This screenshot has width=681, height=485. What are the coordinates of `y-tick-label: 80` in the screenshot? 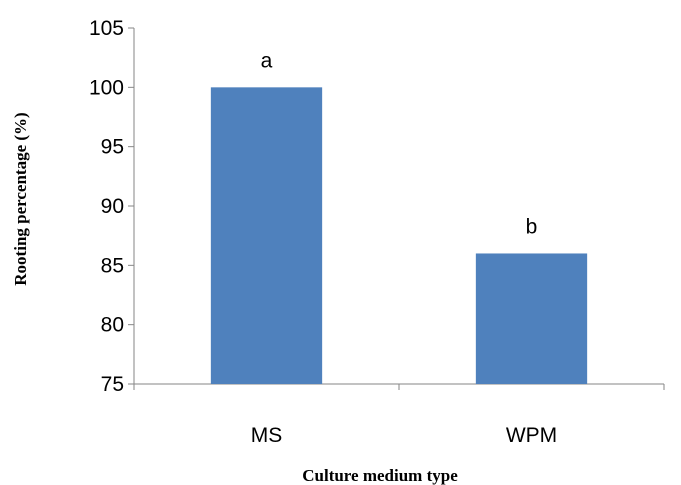 It's located at (112, 325).